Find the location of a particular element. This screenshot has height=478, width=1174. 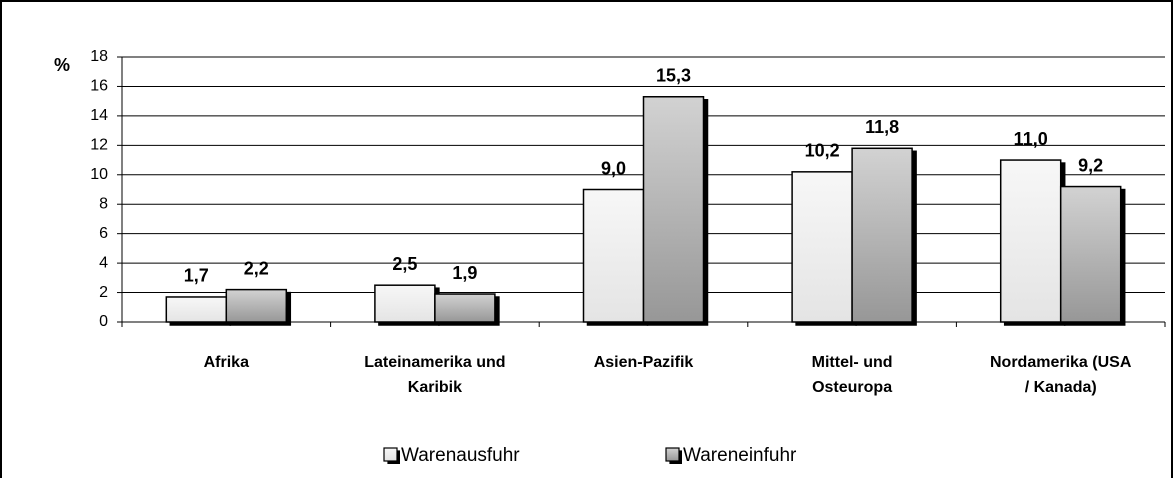

x-tick-label: Karibik is located at coordinates (435, 387).